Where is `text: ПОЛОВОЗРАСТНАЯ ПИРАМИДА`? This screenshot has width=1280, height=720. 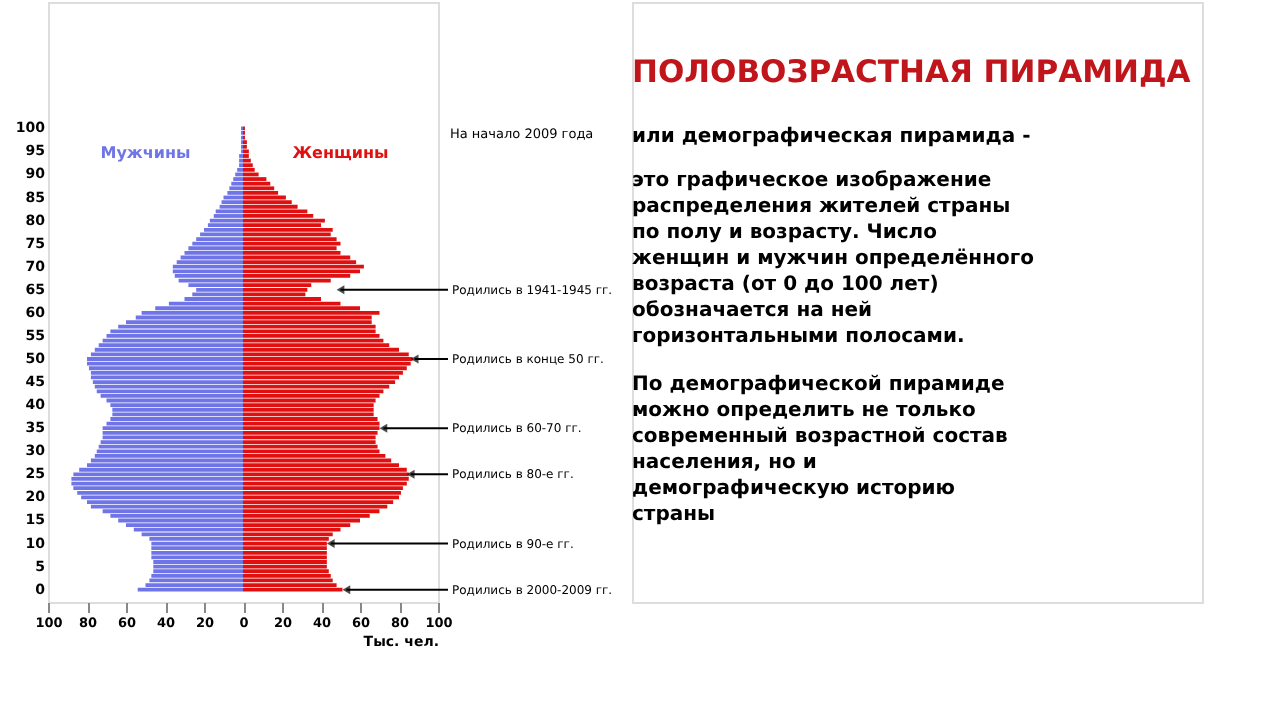 text: ПОЛОВОЗРАСТНАЯ ПИРАМИДА is located at coordinates (911, 72).